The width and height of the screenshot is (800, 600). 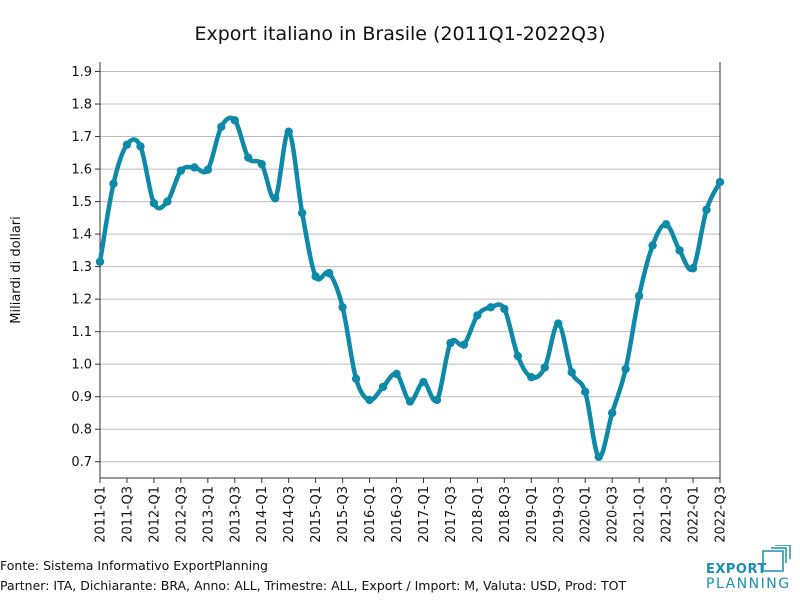 I want to click on y-tick-label: 1.0, so click(x=81, y=365).